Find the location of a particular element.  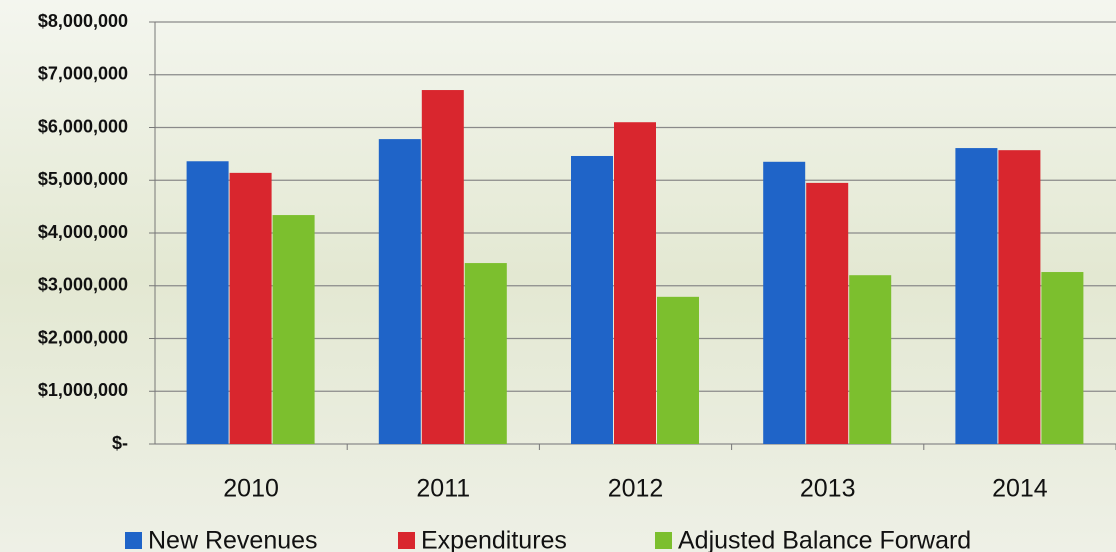

y-tick-label: $1,000,000 is located at coordinates (83, 390).